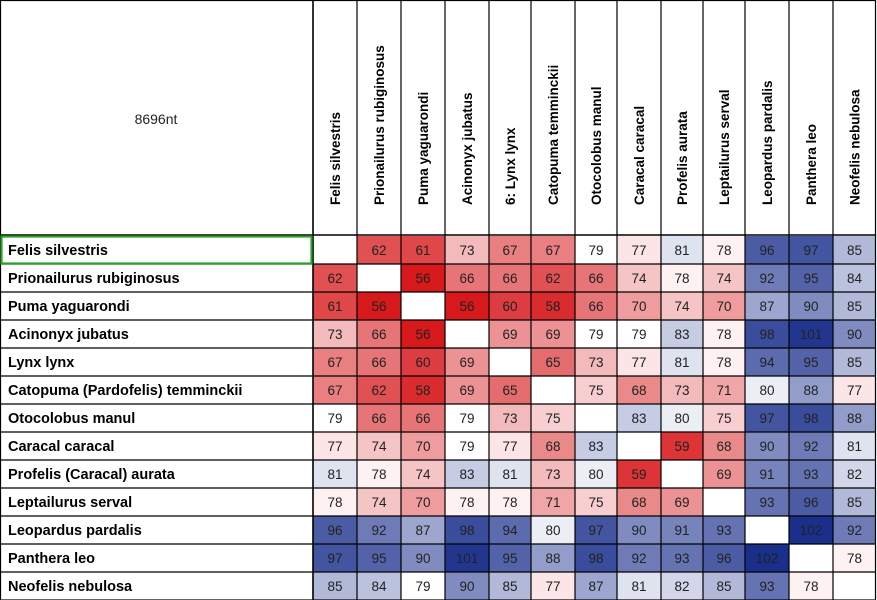  I want to click on cell-value: 70, so click(723, 306).